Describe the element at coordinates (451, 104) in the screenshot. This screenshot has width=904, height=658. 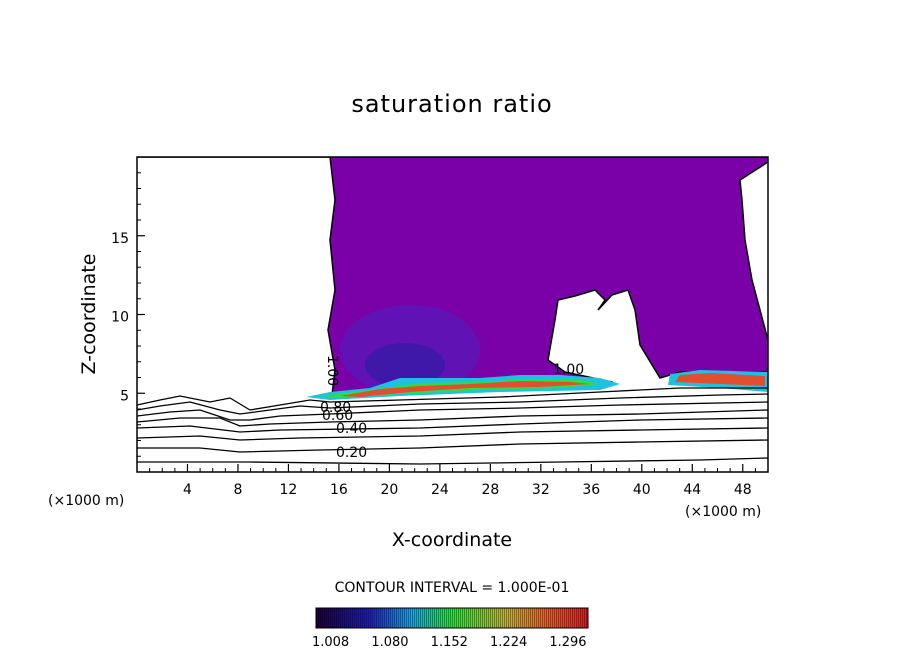
I see `chart-title: saturation ratio` at that location.